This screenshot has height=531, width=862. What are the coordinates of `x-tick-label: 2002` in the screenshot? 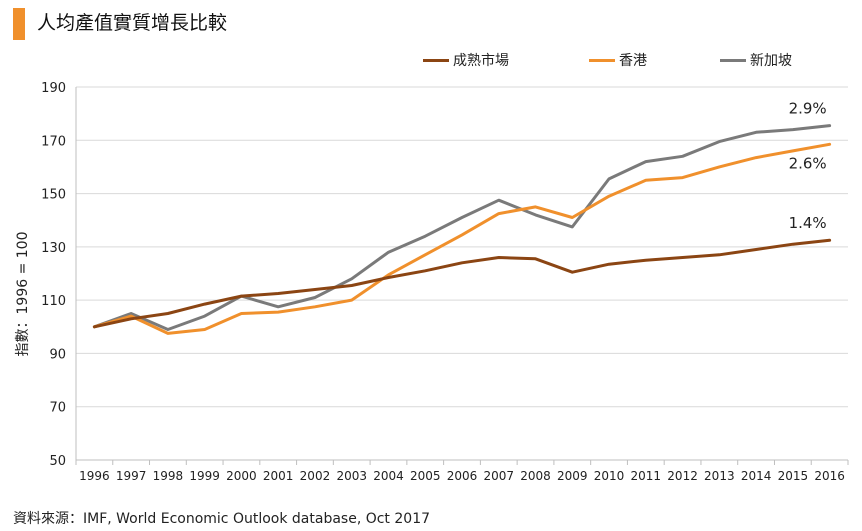 It's located at (315, 476).